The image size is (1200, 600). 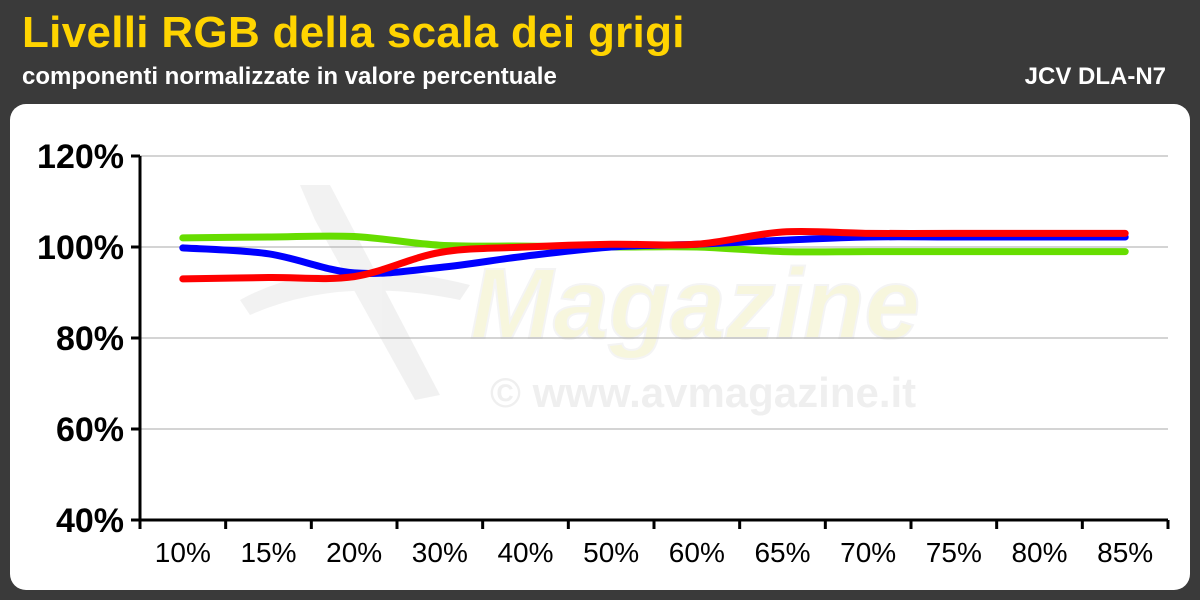 I want to click on x-tick-labels: 10% 15% 20% 30% 40% 50% 60% 65% 70% 75% 80% 85%, so click(x=654, y=552).